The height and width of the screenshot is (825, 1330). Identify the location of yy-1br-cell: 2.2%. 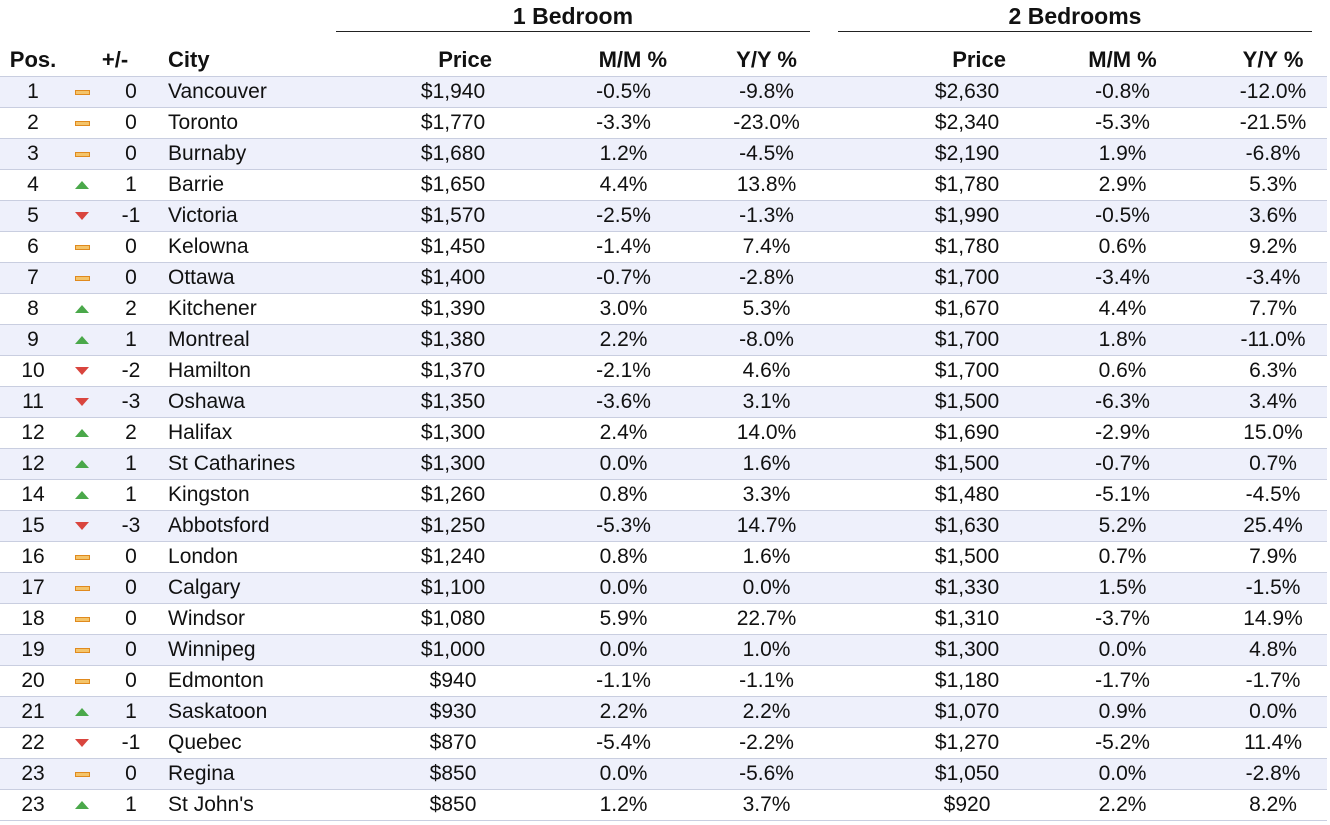
(766, 711).